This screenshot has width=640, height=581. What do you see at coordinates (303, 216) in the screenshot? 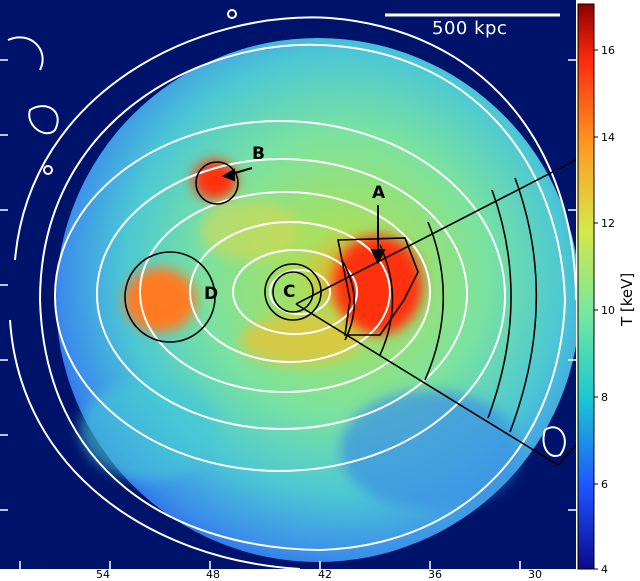
I see `arrows` at bounding box center [303, 216].